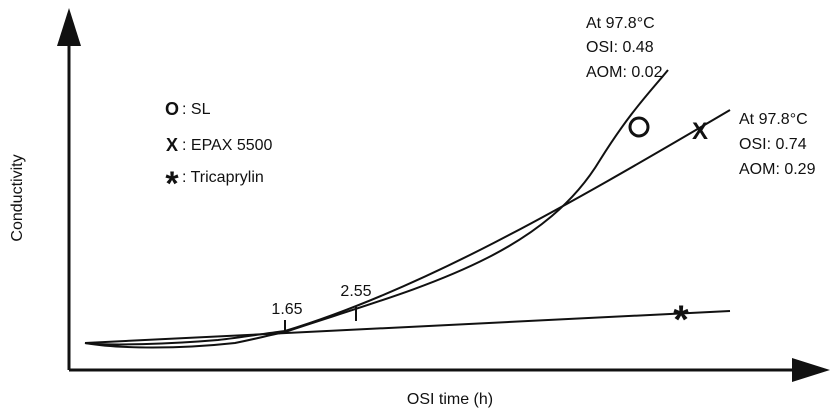  What do you see at coordinates (407, 327) in the screenshot?
I see `series-line-tricaprylin` at bounding box center [407, 327].